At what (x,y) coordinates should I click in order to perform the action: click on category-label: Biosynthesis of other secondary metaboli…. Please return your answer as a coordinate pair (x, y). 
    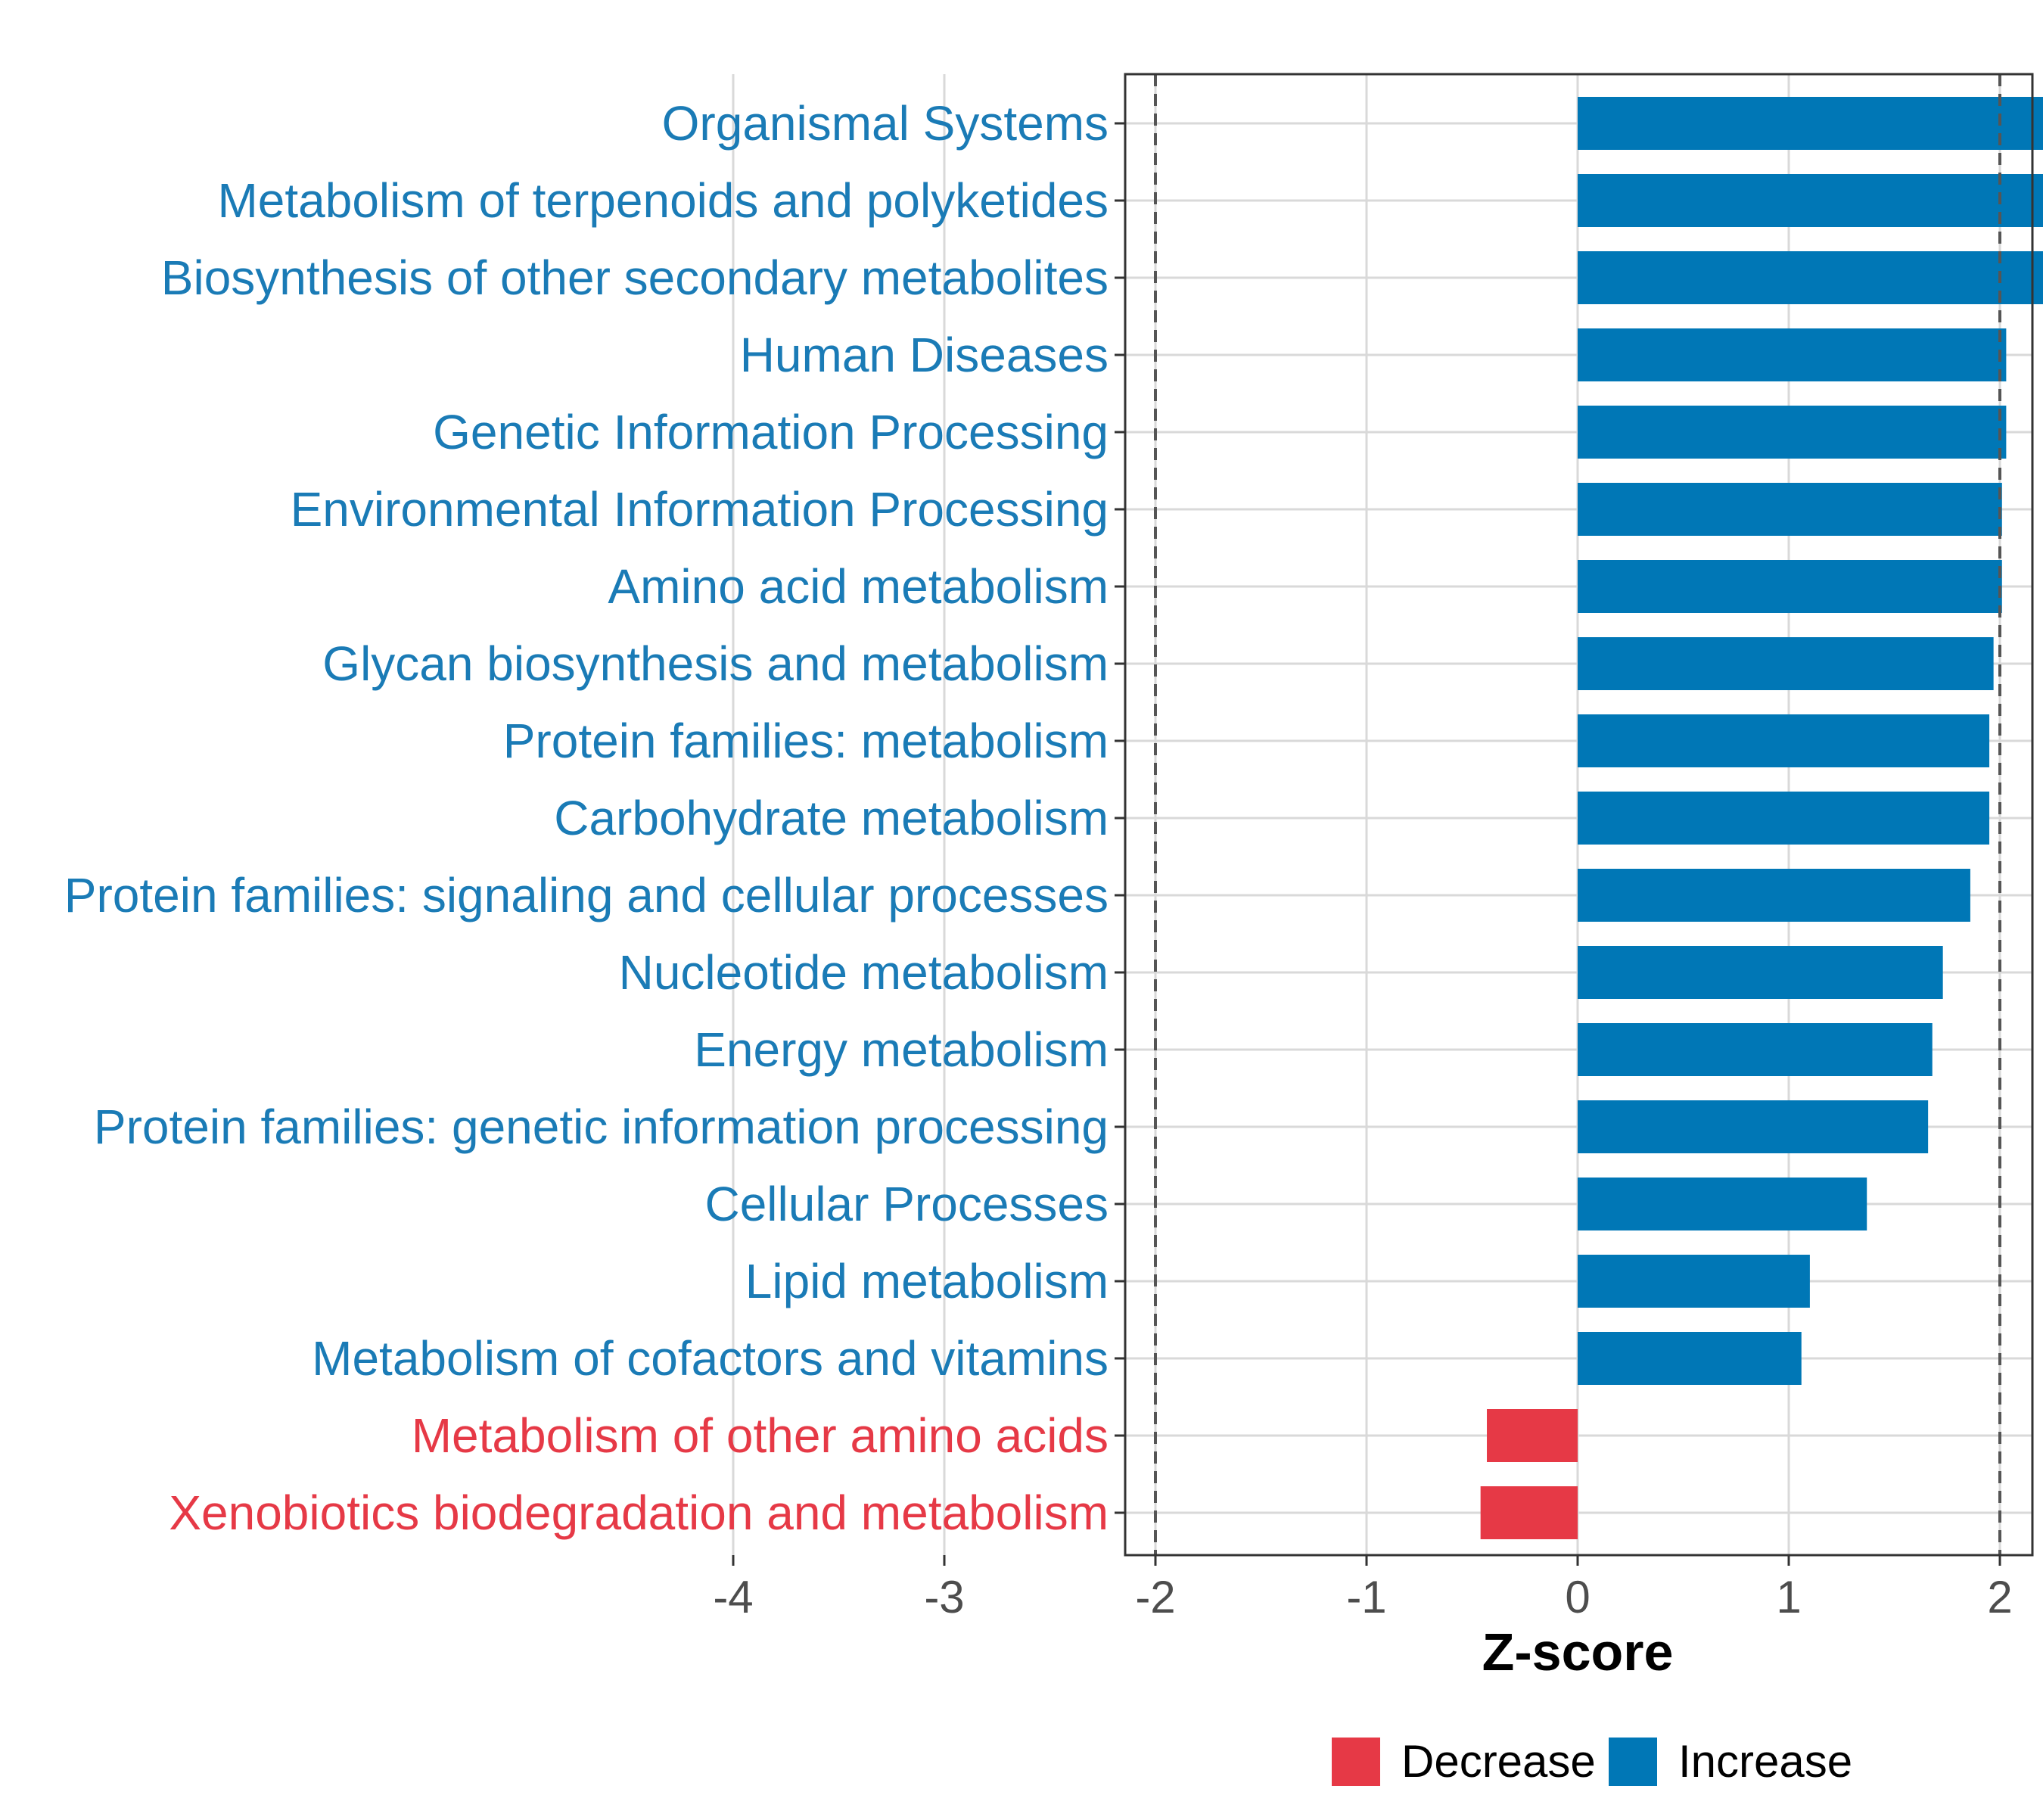
    Looking at the image, I should click on (635, 277).